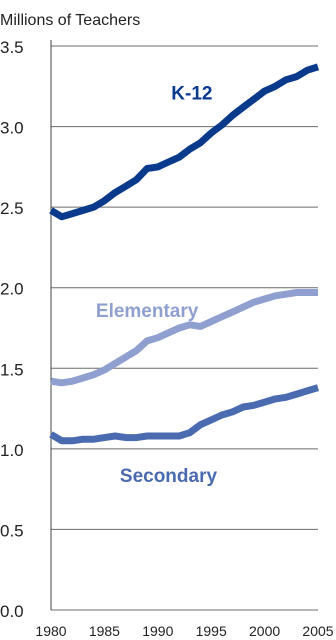 The height and width of the screenshot is (640, 336). What do you see at coordinates (184, 338) in the screenshot?
I see `series-line-elementary` at bounding box center [184, 338].